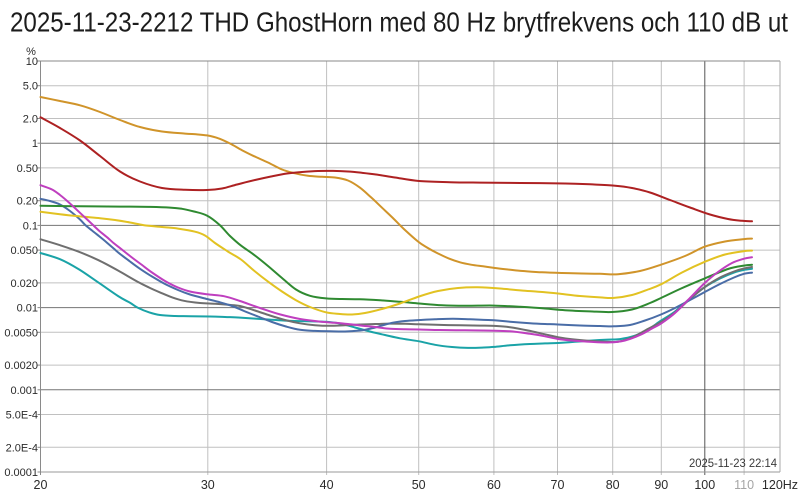 This screenshot has height=502, width=800. I want to click on svg-text: 70, so click(558, 485).